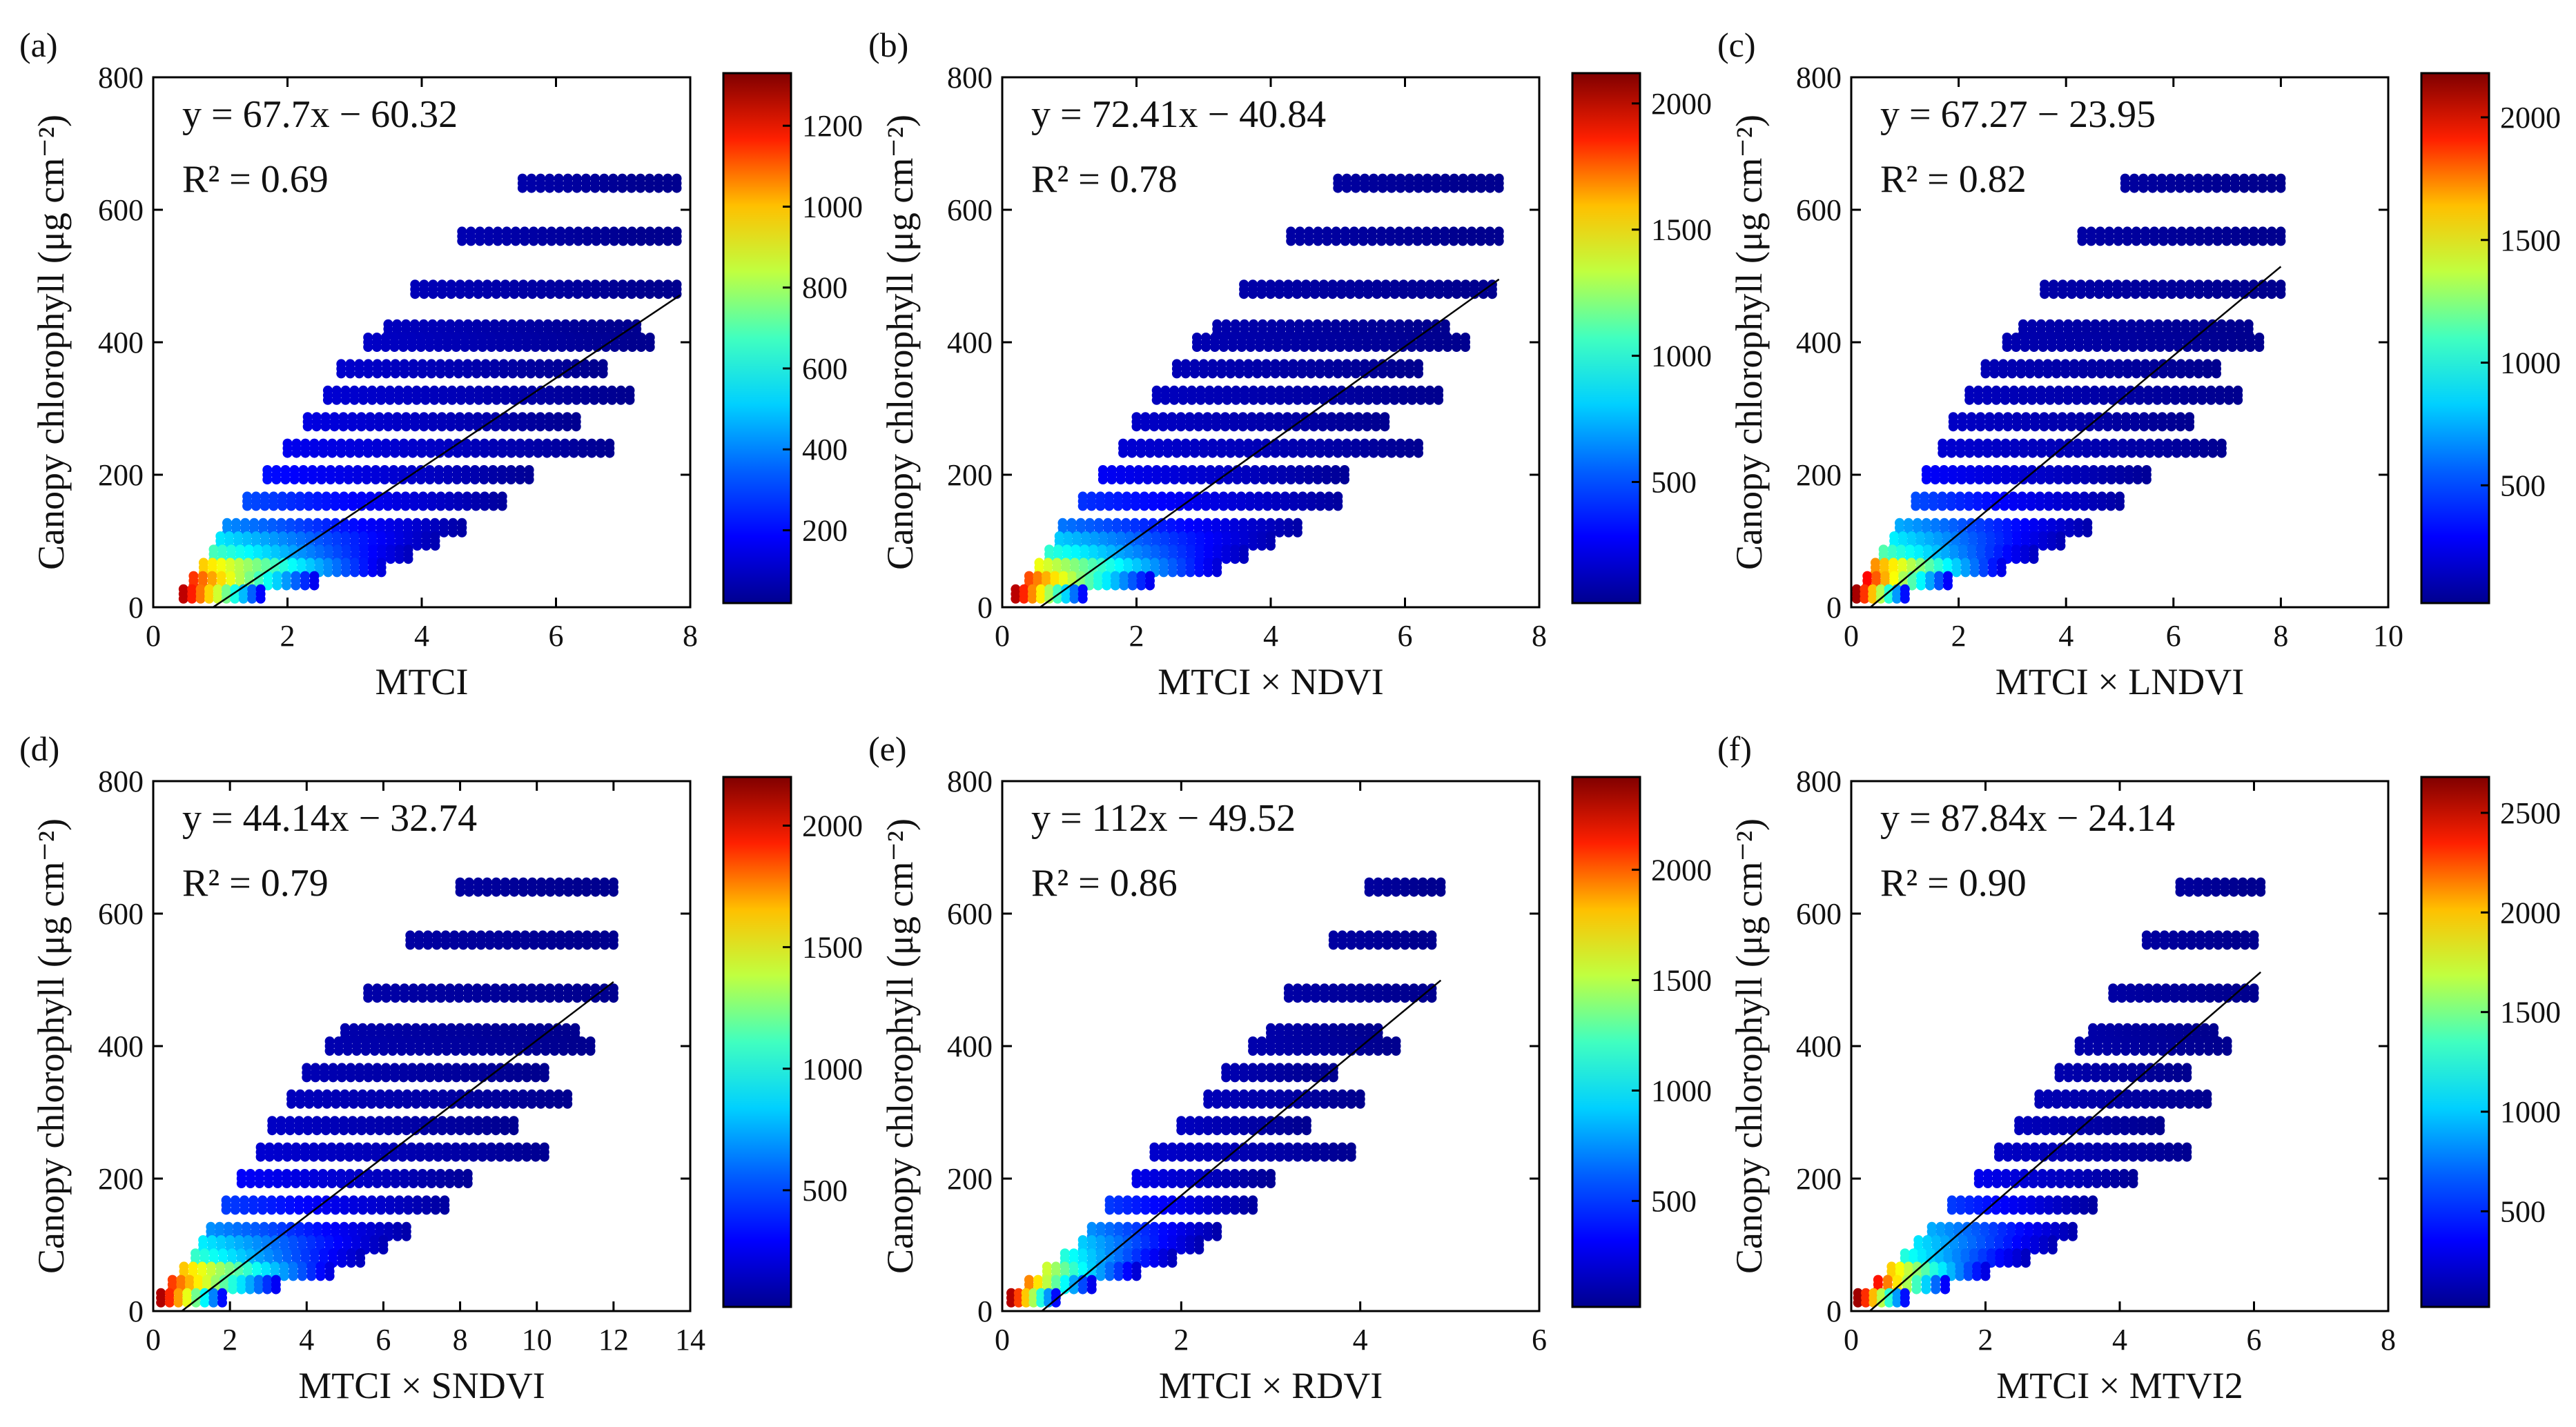 The height and width of the screenshot is (1427, 2576). I want to click on y-tick-label: 600, so click(1819, 210).